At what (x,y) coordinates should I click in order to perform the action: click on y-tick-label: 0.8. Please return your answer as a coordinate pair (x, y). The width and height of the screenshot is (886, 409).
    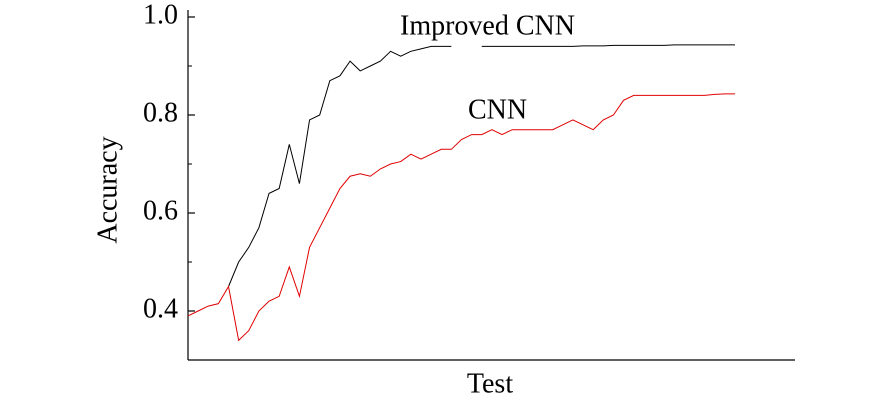
    Looking at the image, I should click on (160, 112).